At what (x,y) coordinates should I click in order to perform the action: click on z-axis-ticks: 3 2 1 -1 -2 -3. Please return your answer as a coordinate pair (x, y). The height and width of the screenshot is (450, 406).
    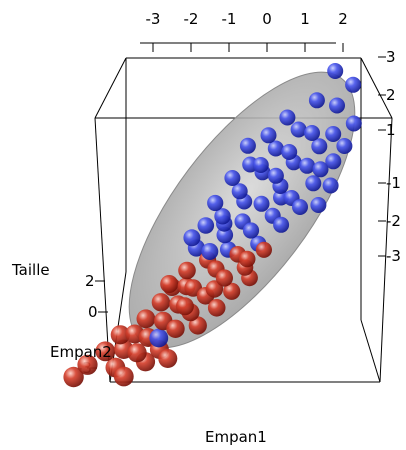
    Looking at the image, I should click on (389, 156).